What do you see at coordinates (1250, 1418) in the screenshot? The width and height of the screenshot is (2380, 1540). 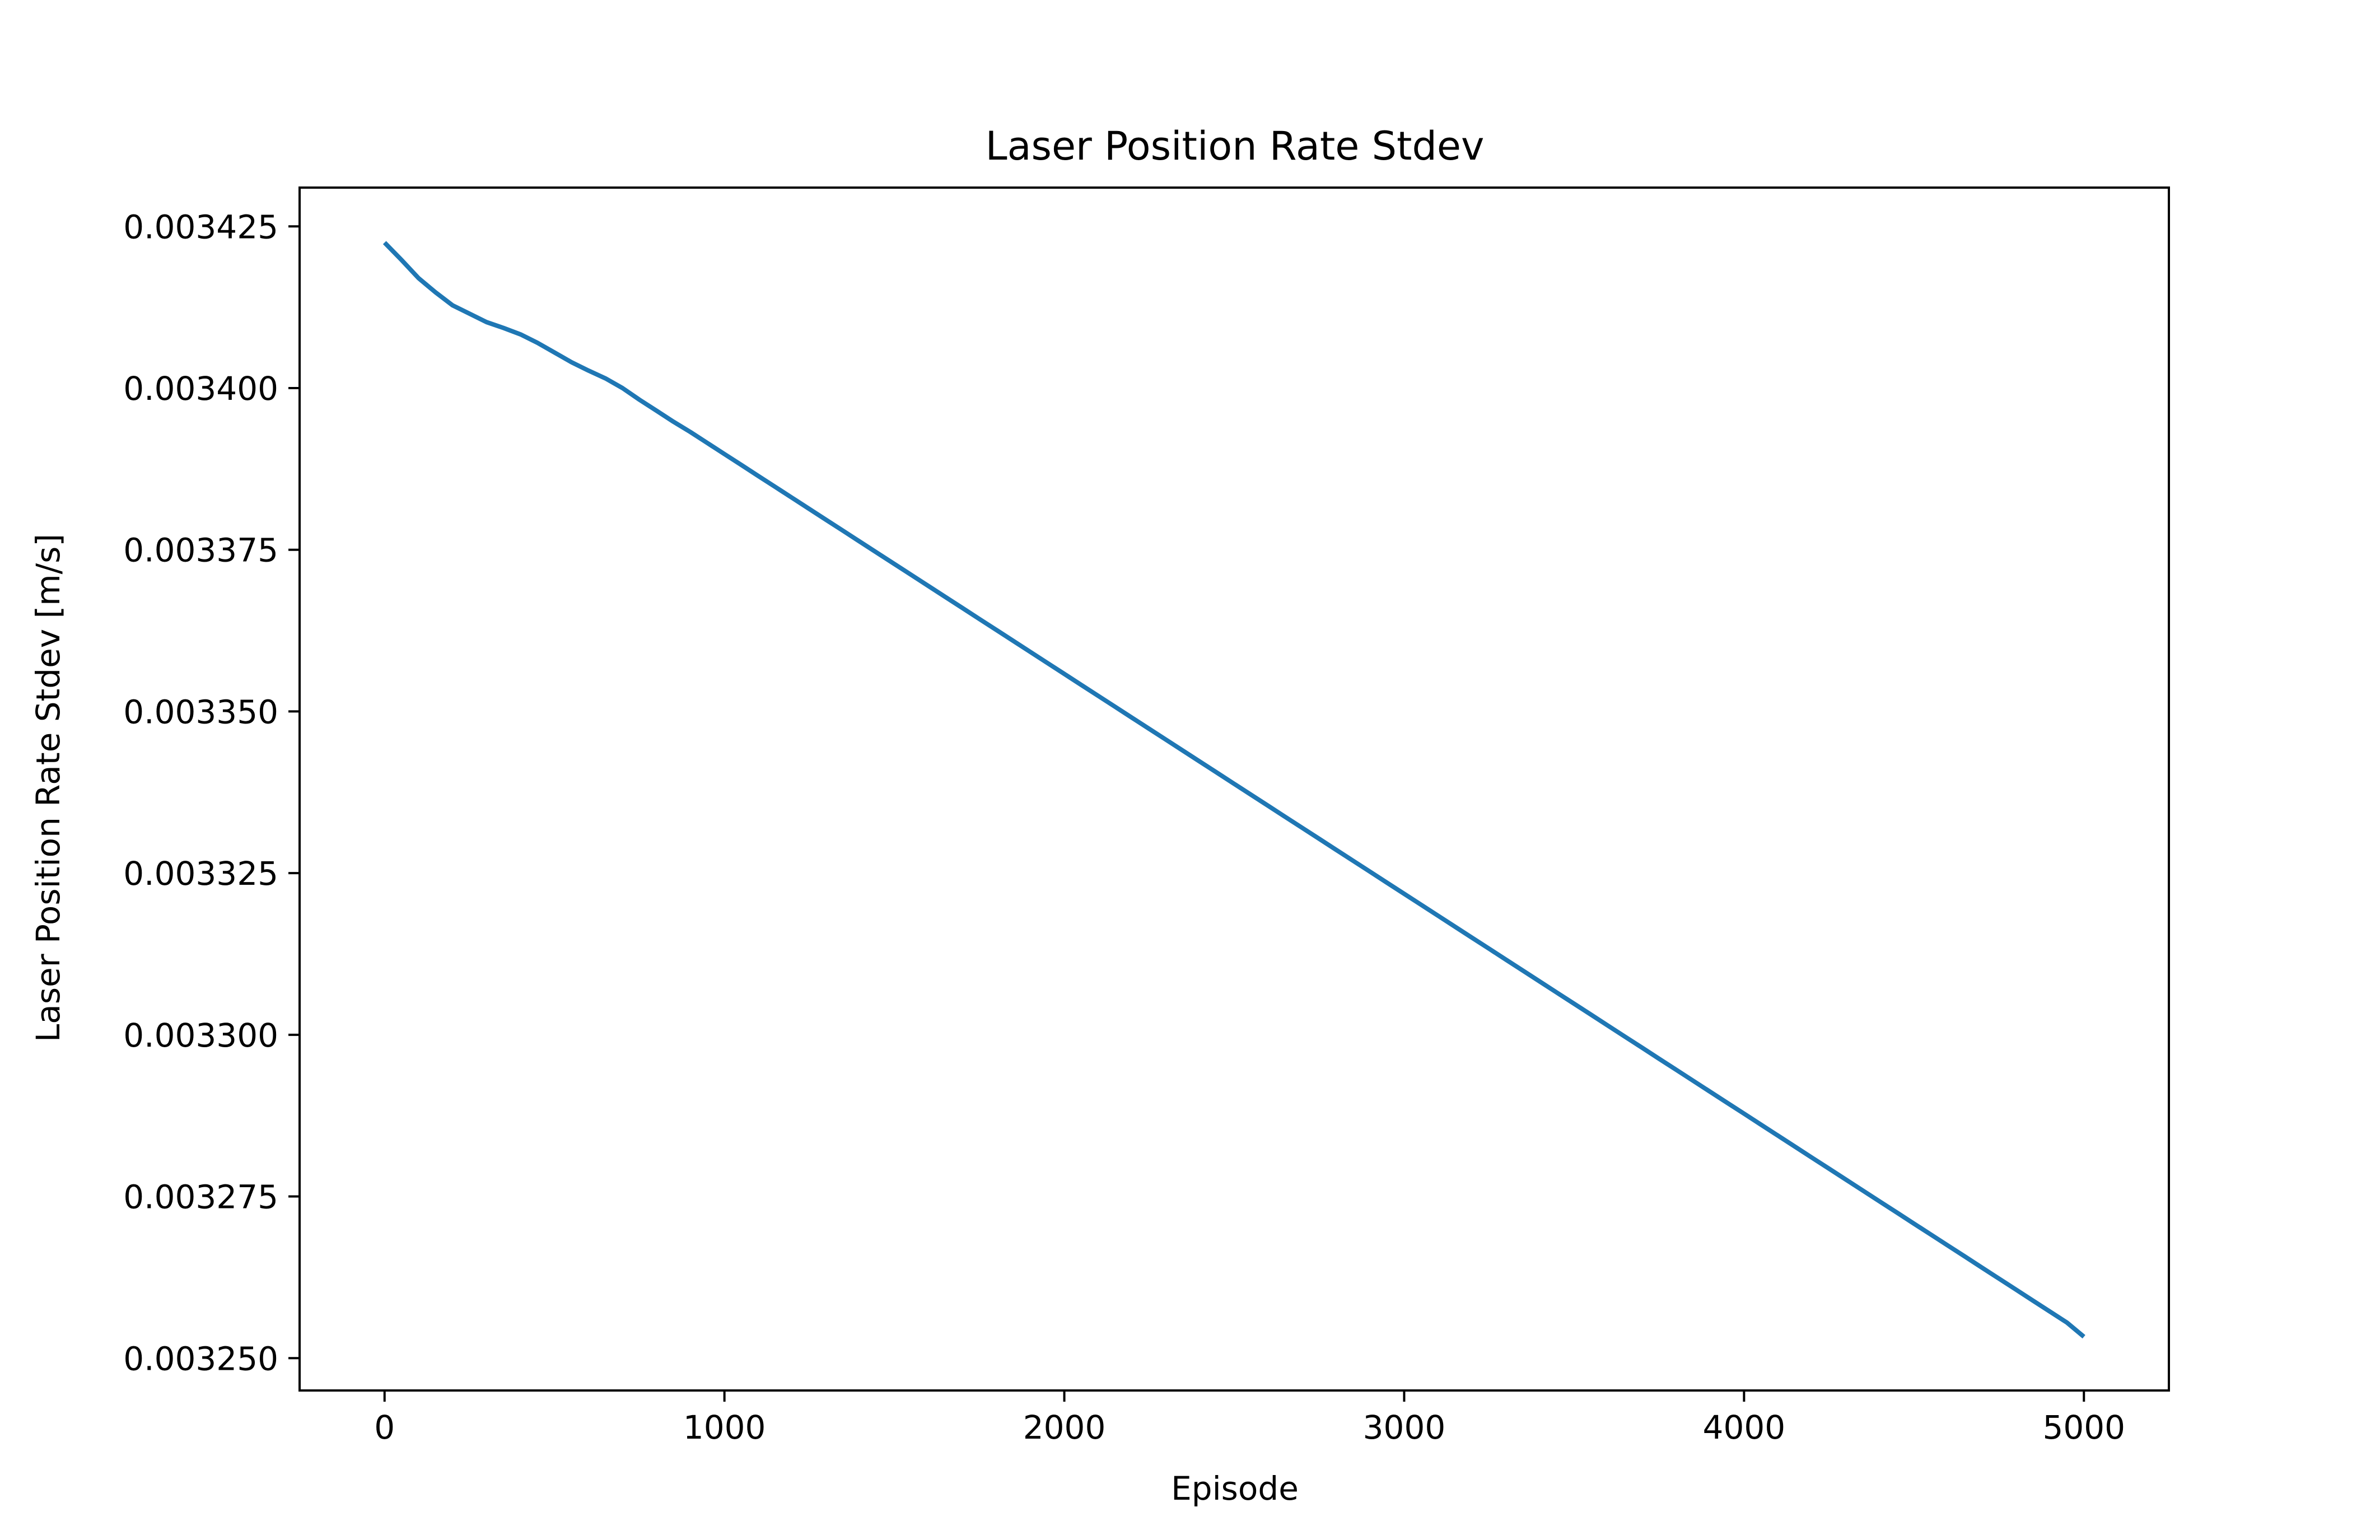 I see `x-axis: 0 1000 2000 3000 4000 5000` at bounding box center [1250, 1418].